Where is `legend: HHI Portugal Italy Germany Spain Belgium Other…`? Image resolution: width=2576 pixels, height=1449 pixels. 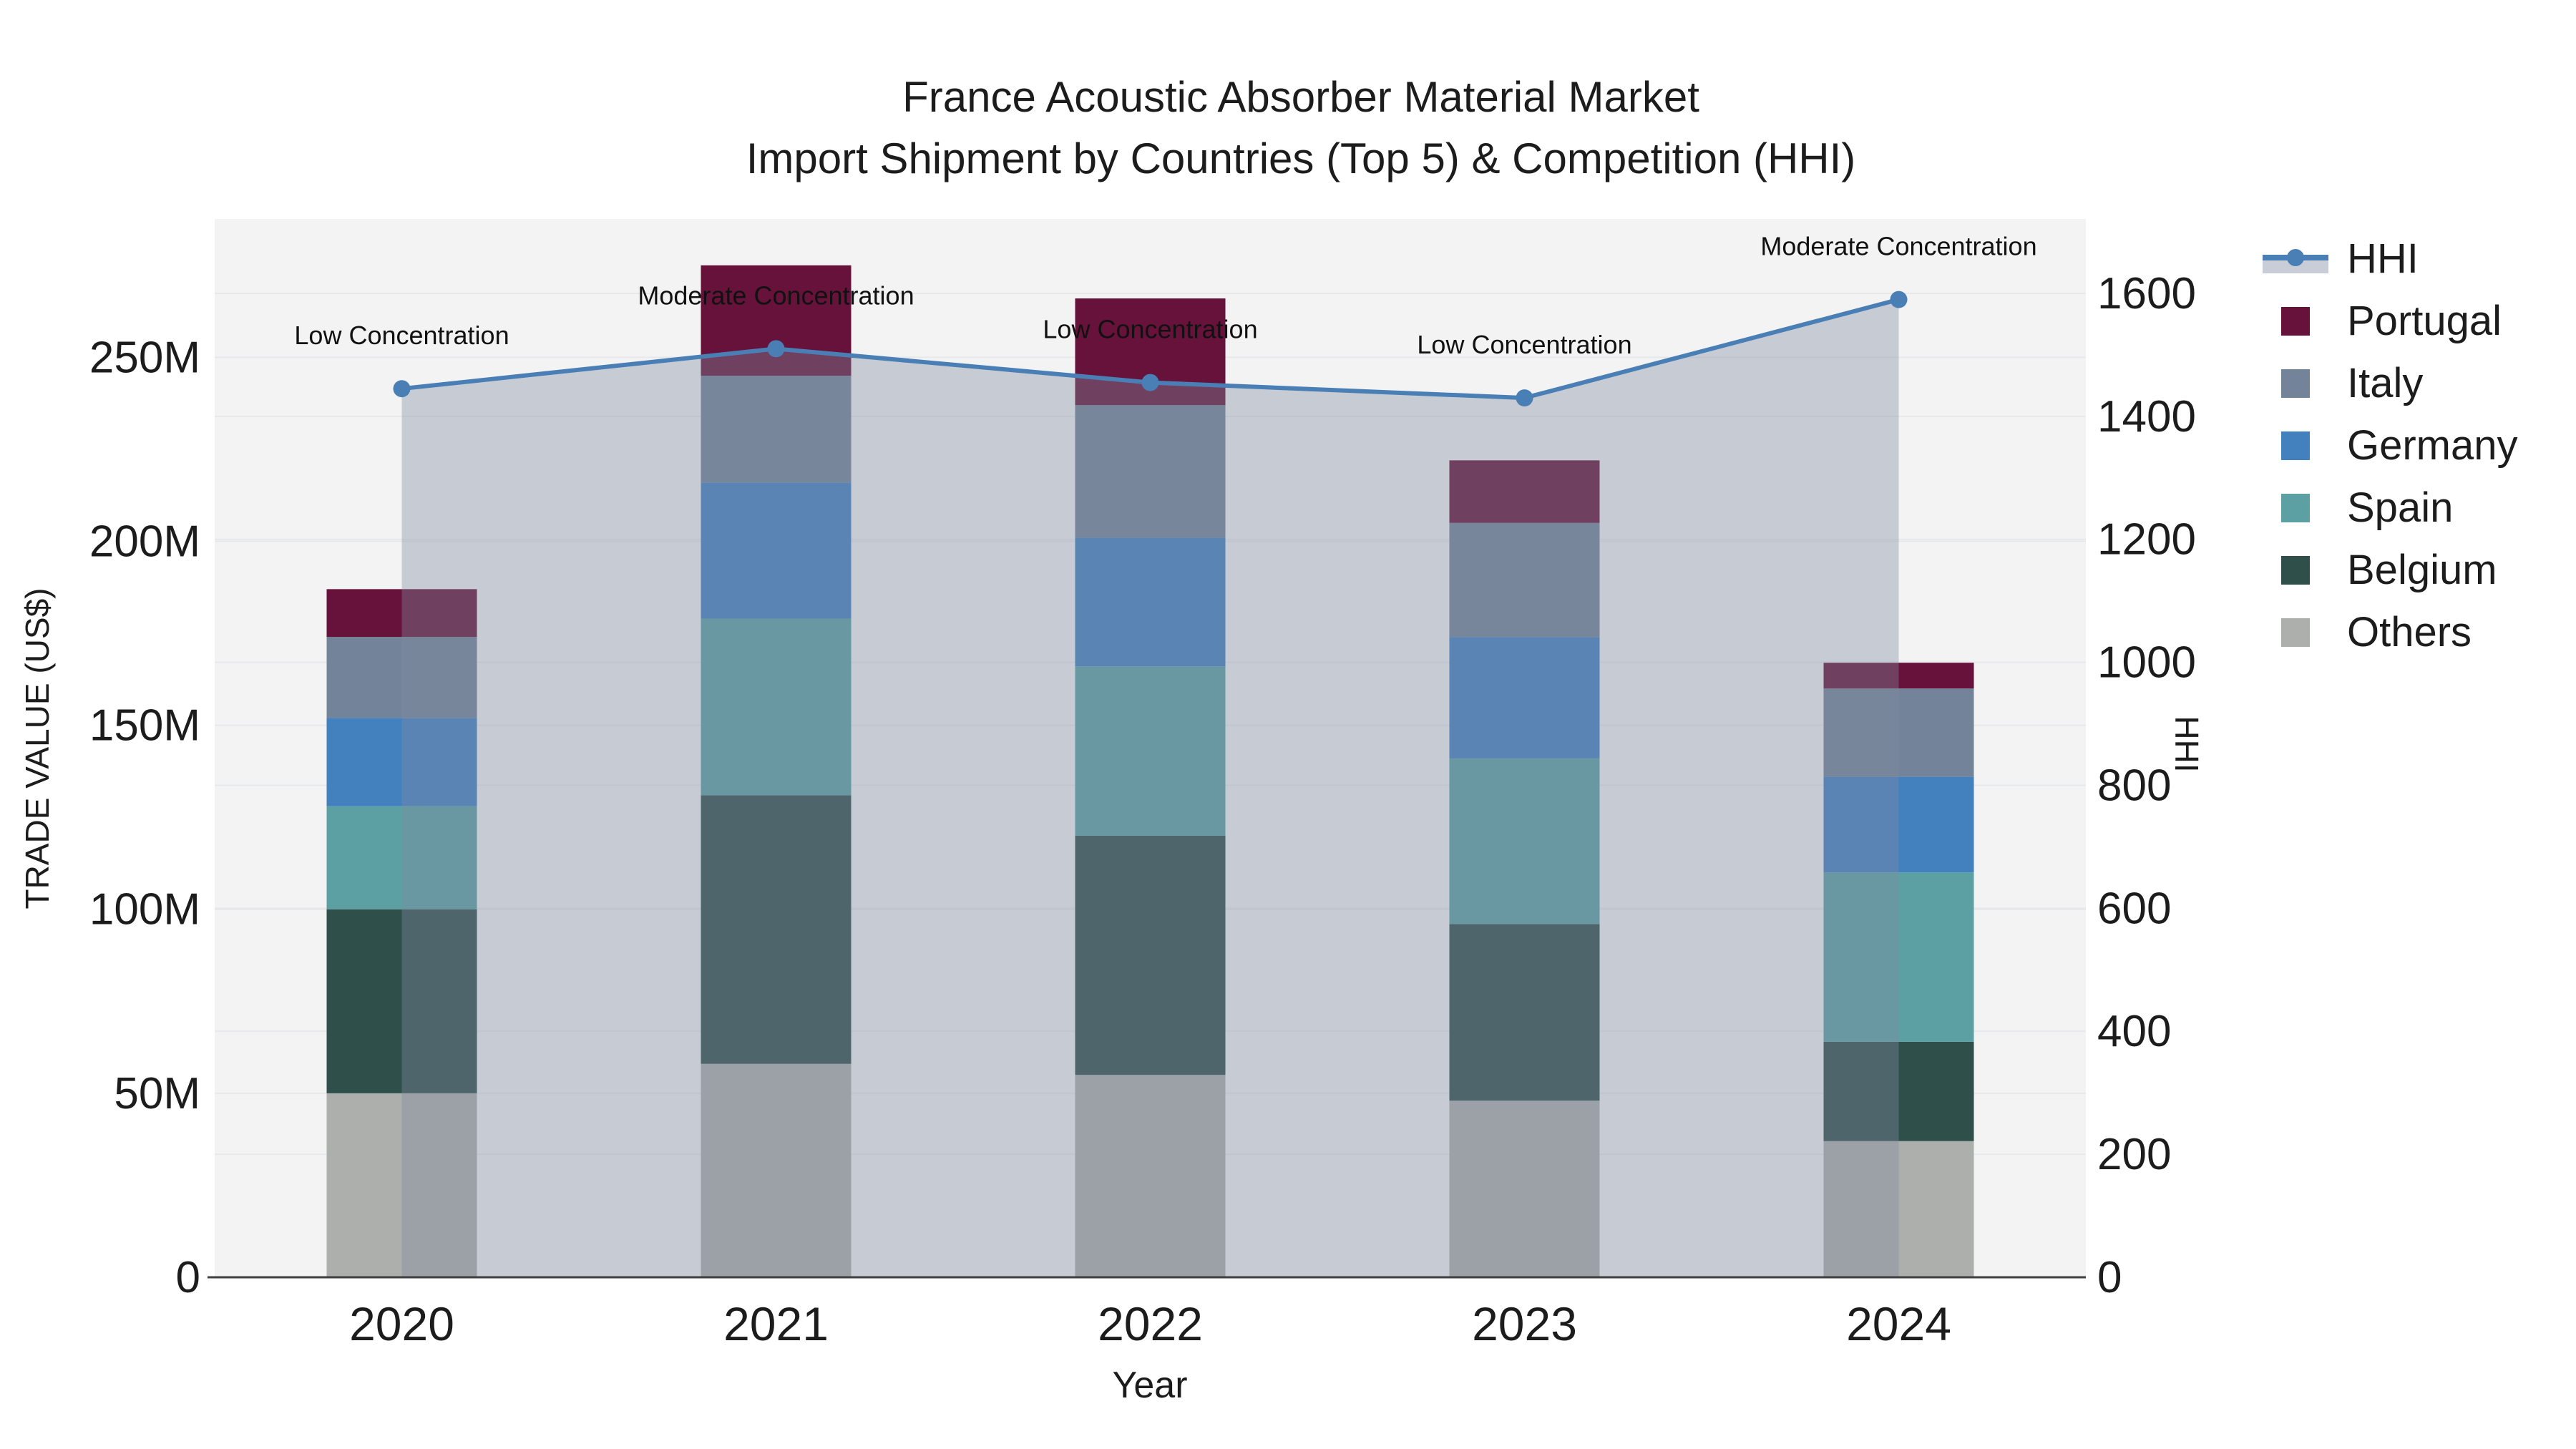
legend: HHI Portugal Italy Germany Spain Belgium Other… is located at coordinates (2389, 445).